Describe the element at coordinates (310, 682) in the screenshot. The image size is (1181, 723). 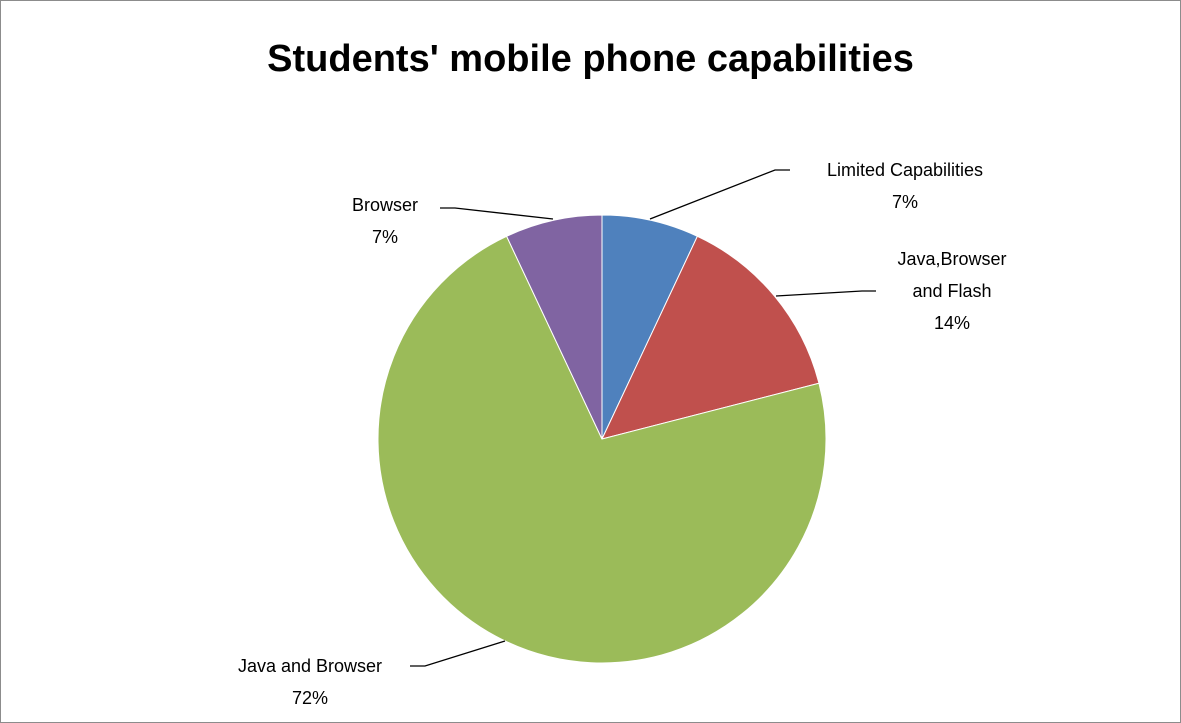
I see `data-label: Java and Browser 72%` at that location.